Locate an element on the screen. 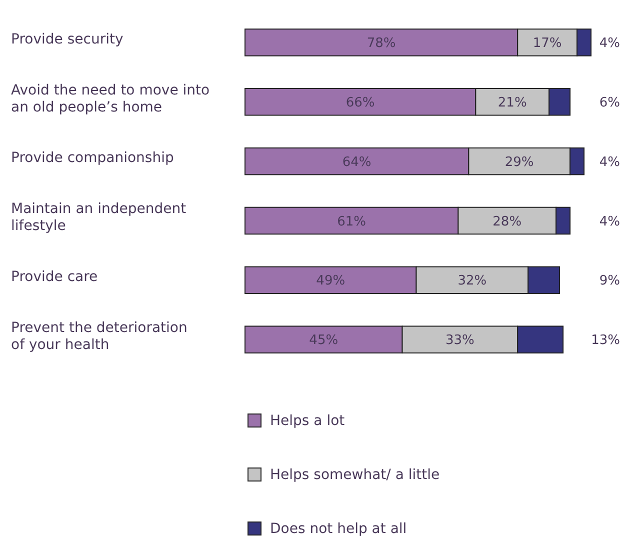 Image resolution: width=625 pixels, height=553 pixels. data-label: 13% is located at coordinates (605, 340).